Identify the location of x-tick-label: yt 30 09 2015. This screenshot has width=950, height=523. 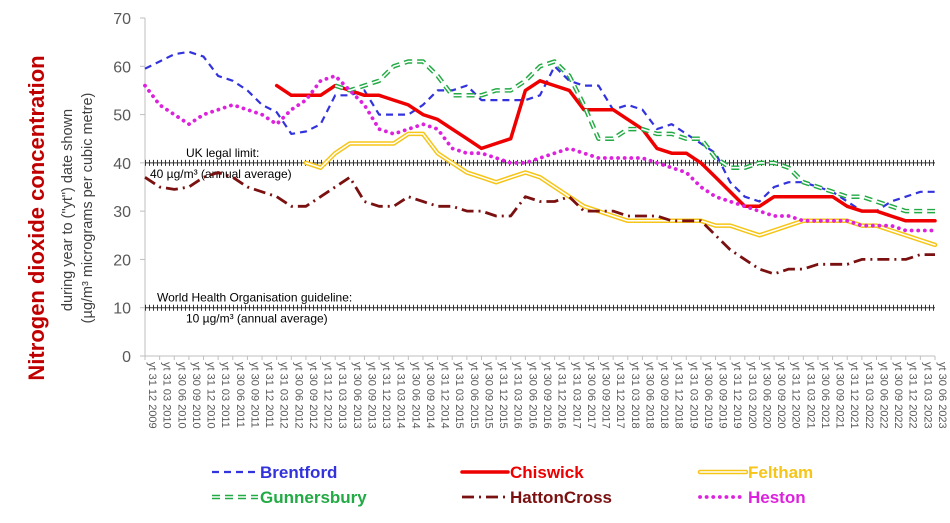
(489, 395).